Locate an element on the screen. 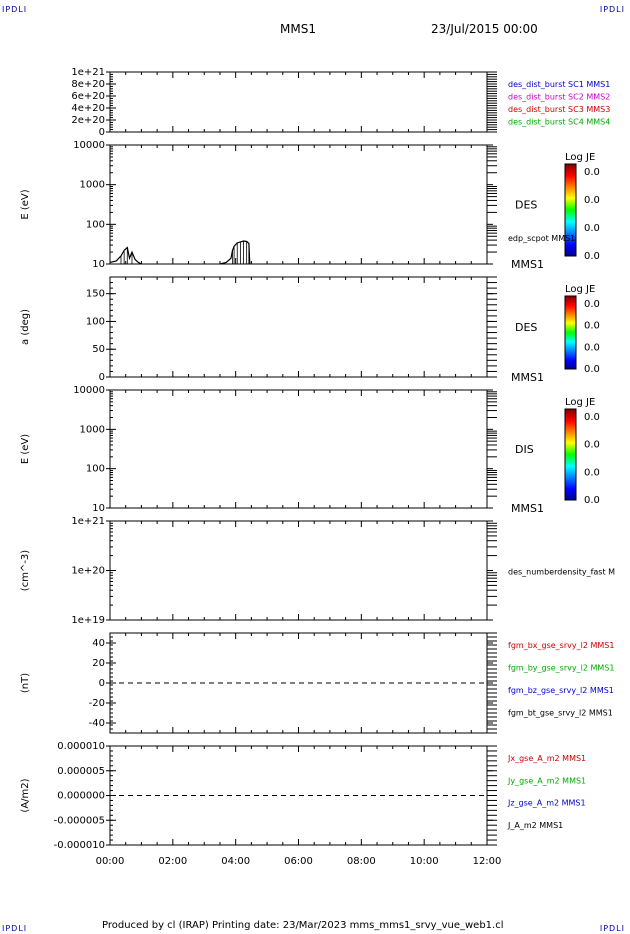  legend-entry: fgm_bt_gse_srvy_l2 MMS1 is located at coordinates (560, 713).